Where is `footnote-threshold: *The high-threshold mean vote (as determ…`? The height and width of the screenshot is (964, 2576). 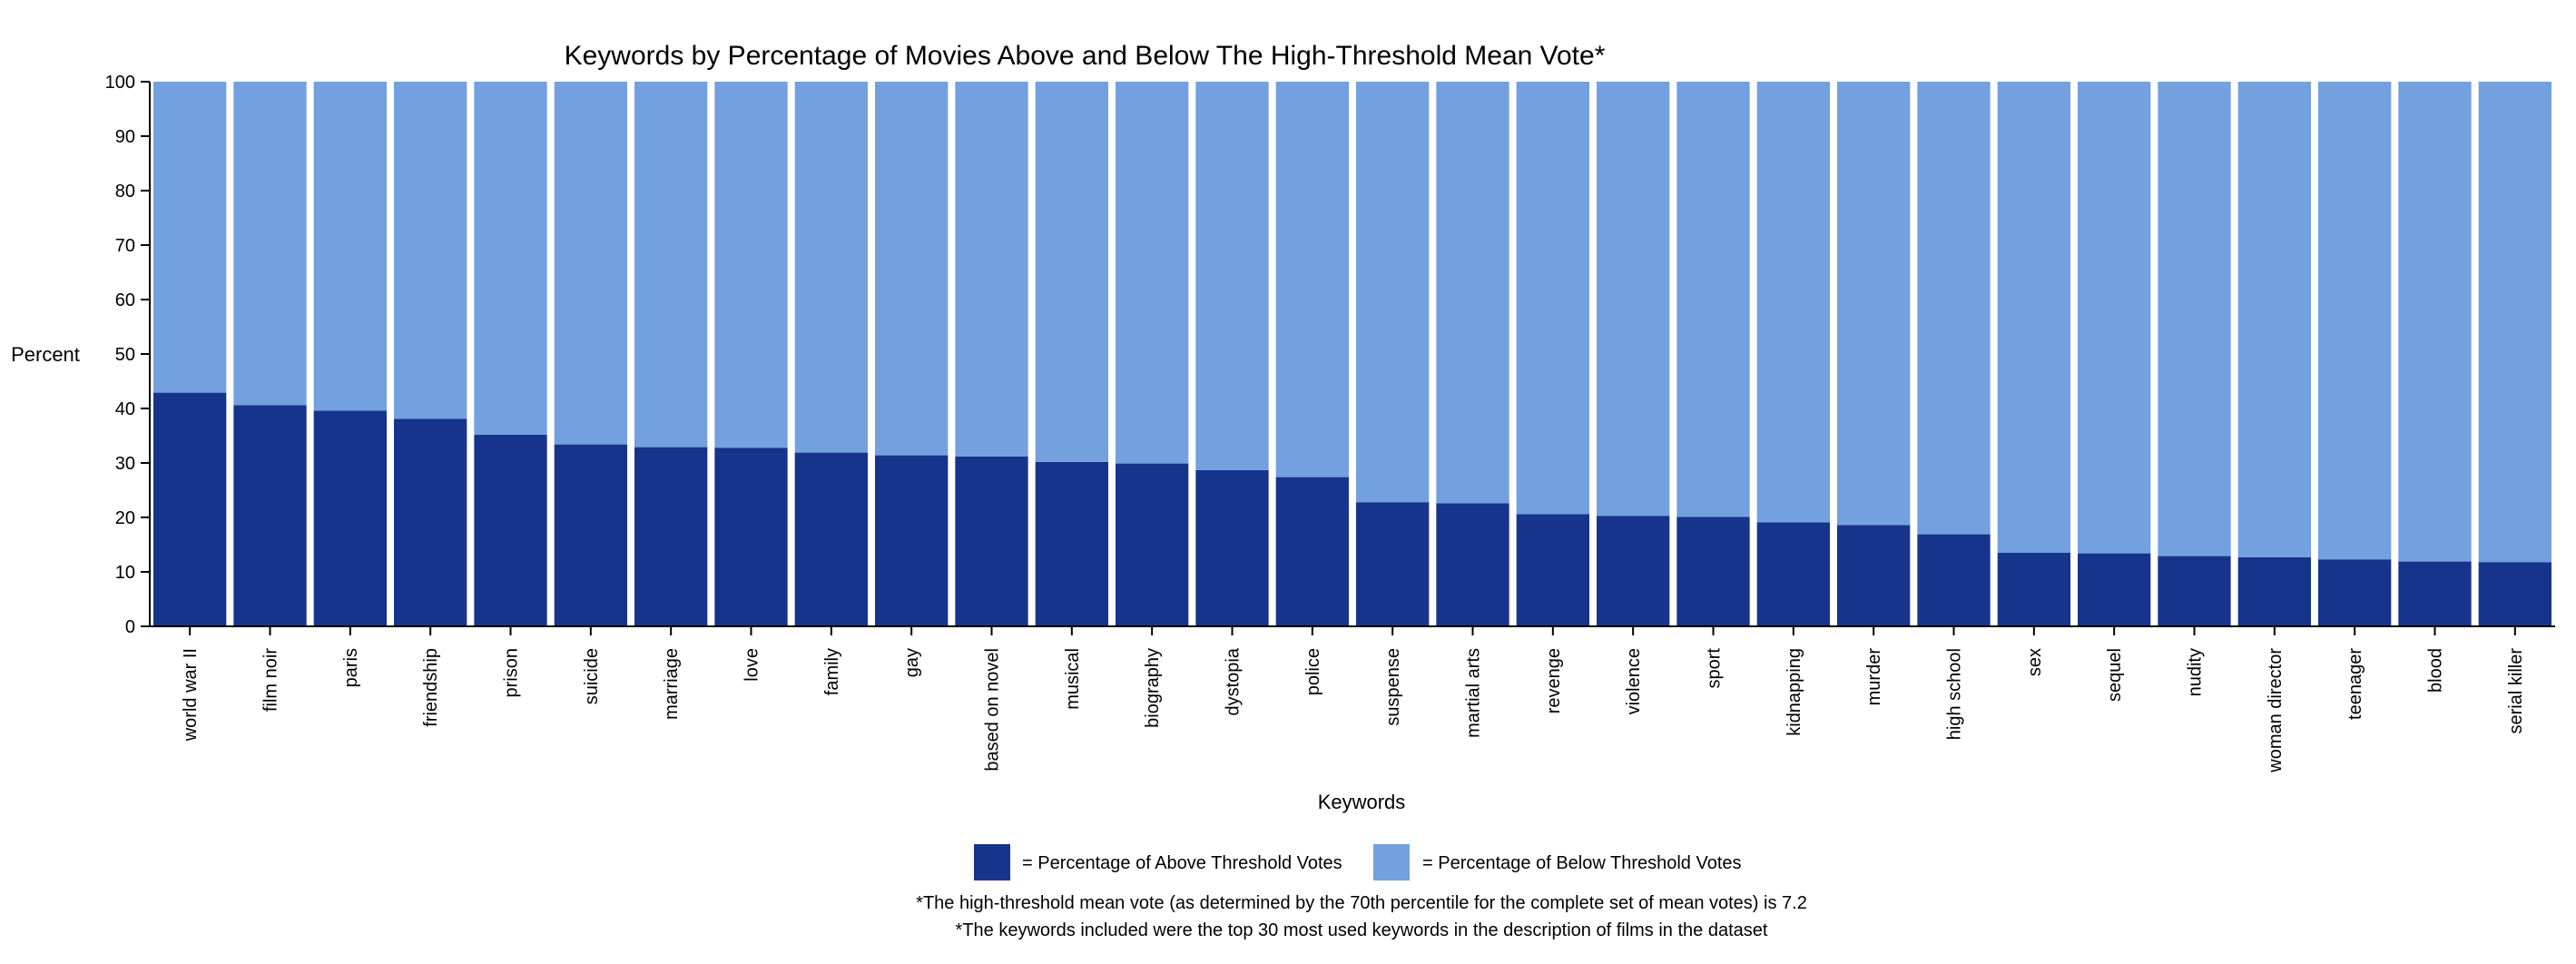 footnote-threshold: *The high-threshold mean vote (as determ… is located at coordinates (1361, 903).